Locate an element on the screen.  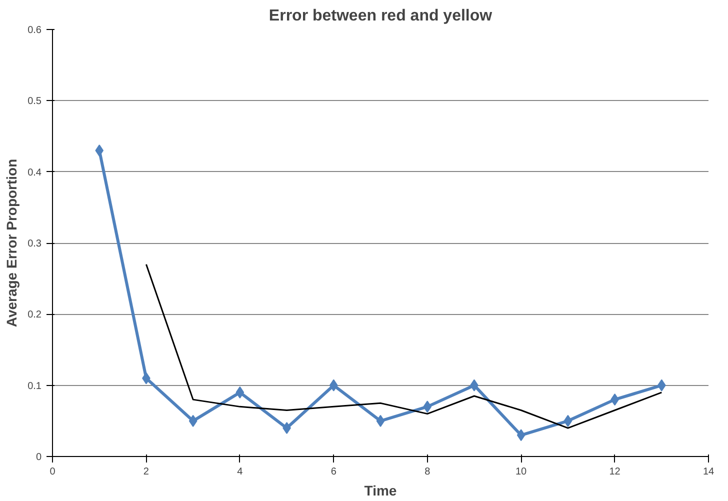
y-tick-label: 0.4 is located at coordinates (35, 172).